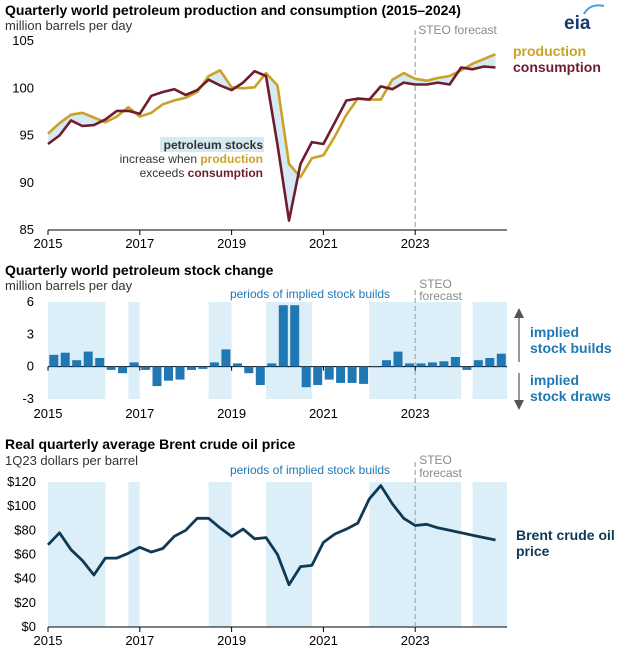  What do you see at coordinates (158, 159) in the screenshot?
I see `annotation-line2-prefix: increase when` at bounding box center [158, 159].